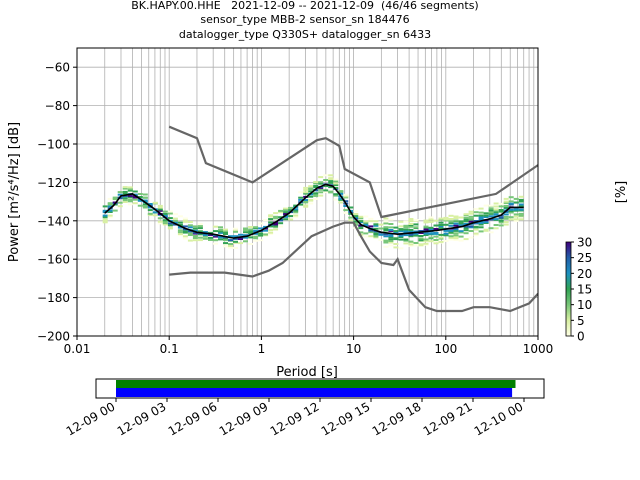  What do you see at coordinates (53, 298) in the screenshot?
I see `y-tick-label: −180` at bounding box center [53, 298].